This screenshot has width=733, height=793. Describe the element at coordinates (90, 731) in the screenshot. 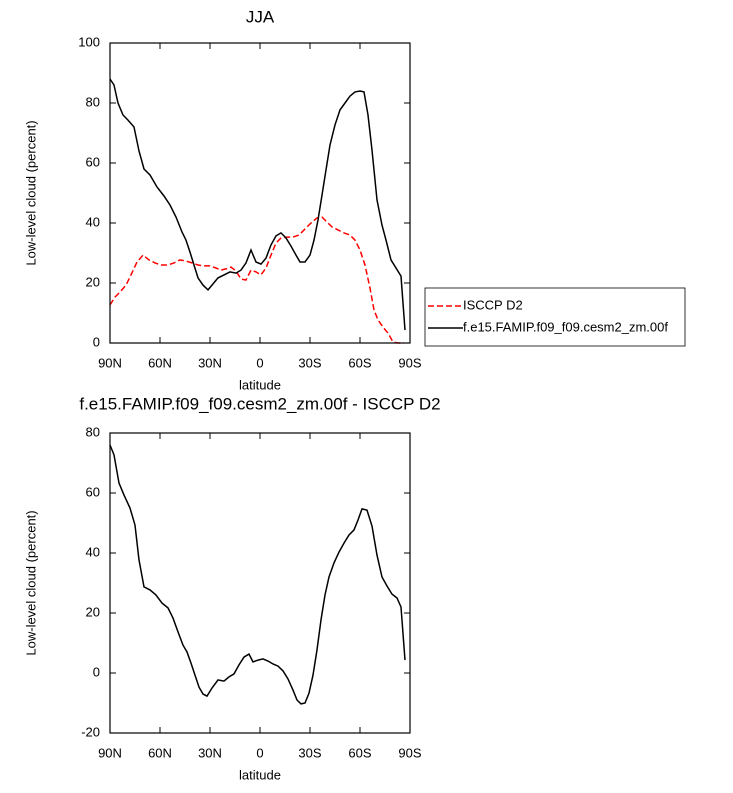

I see `y-tick-label: -20` at that location.